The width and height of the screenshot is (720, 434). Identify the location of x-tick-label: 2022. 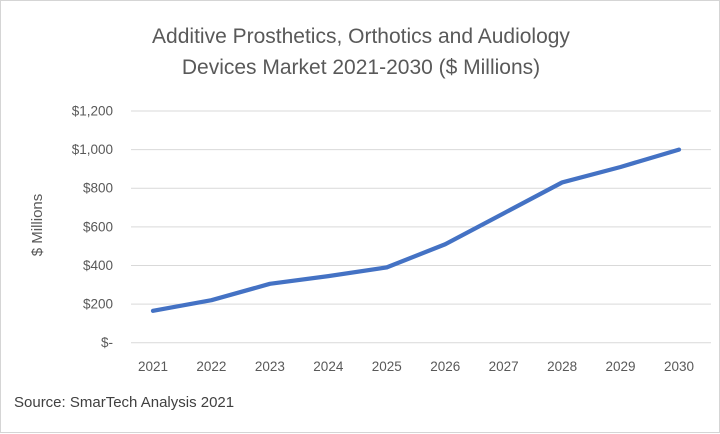
(211, 366).